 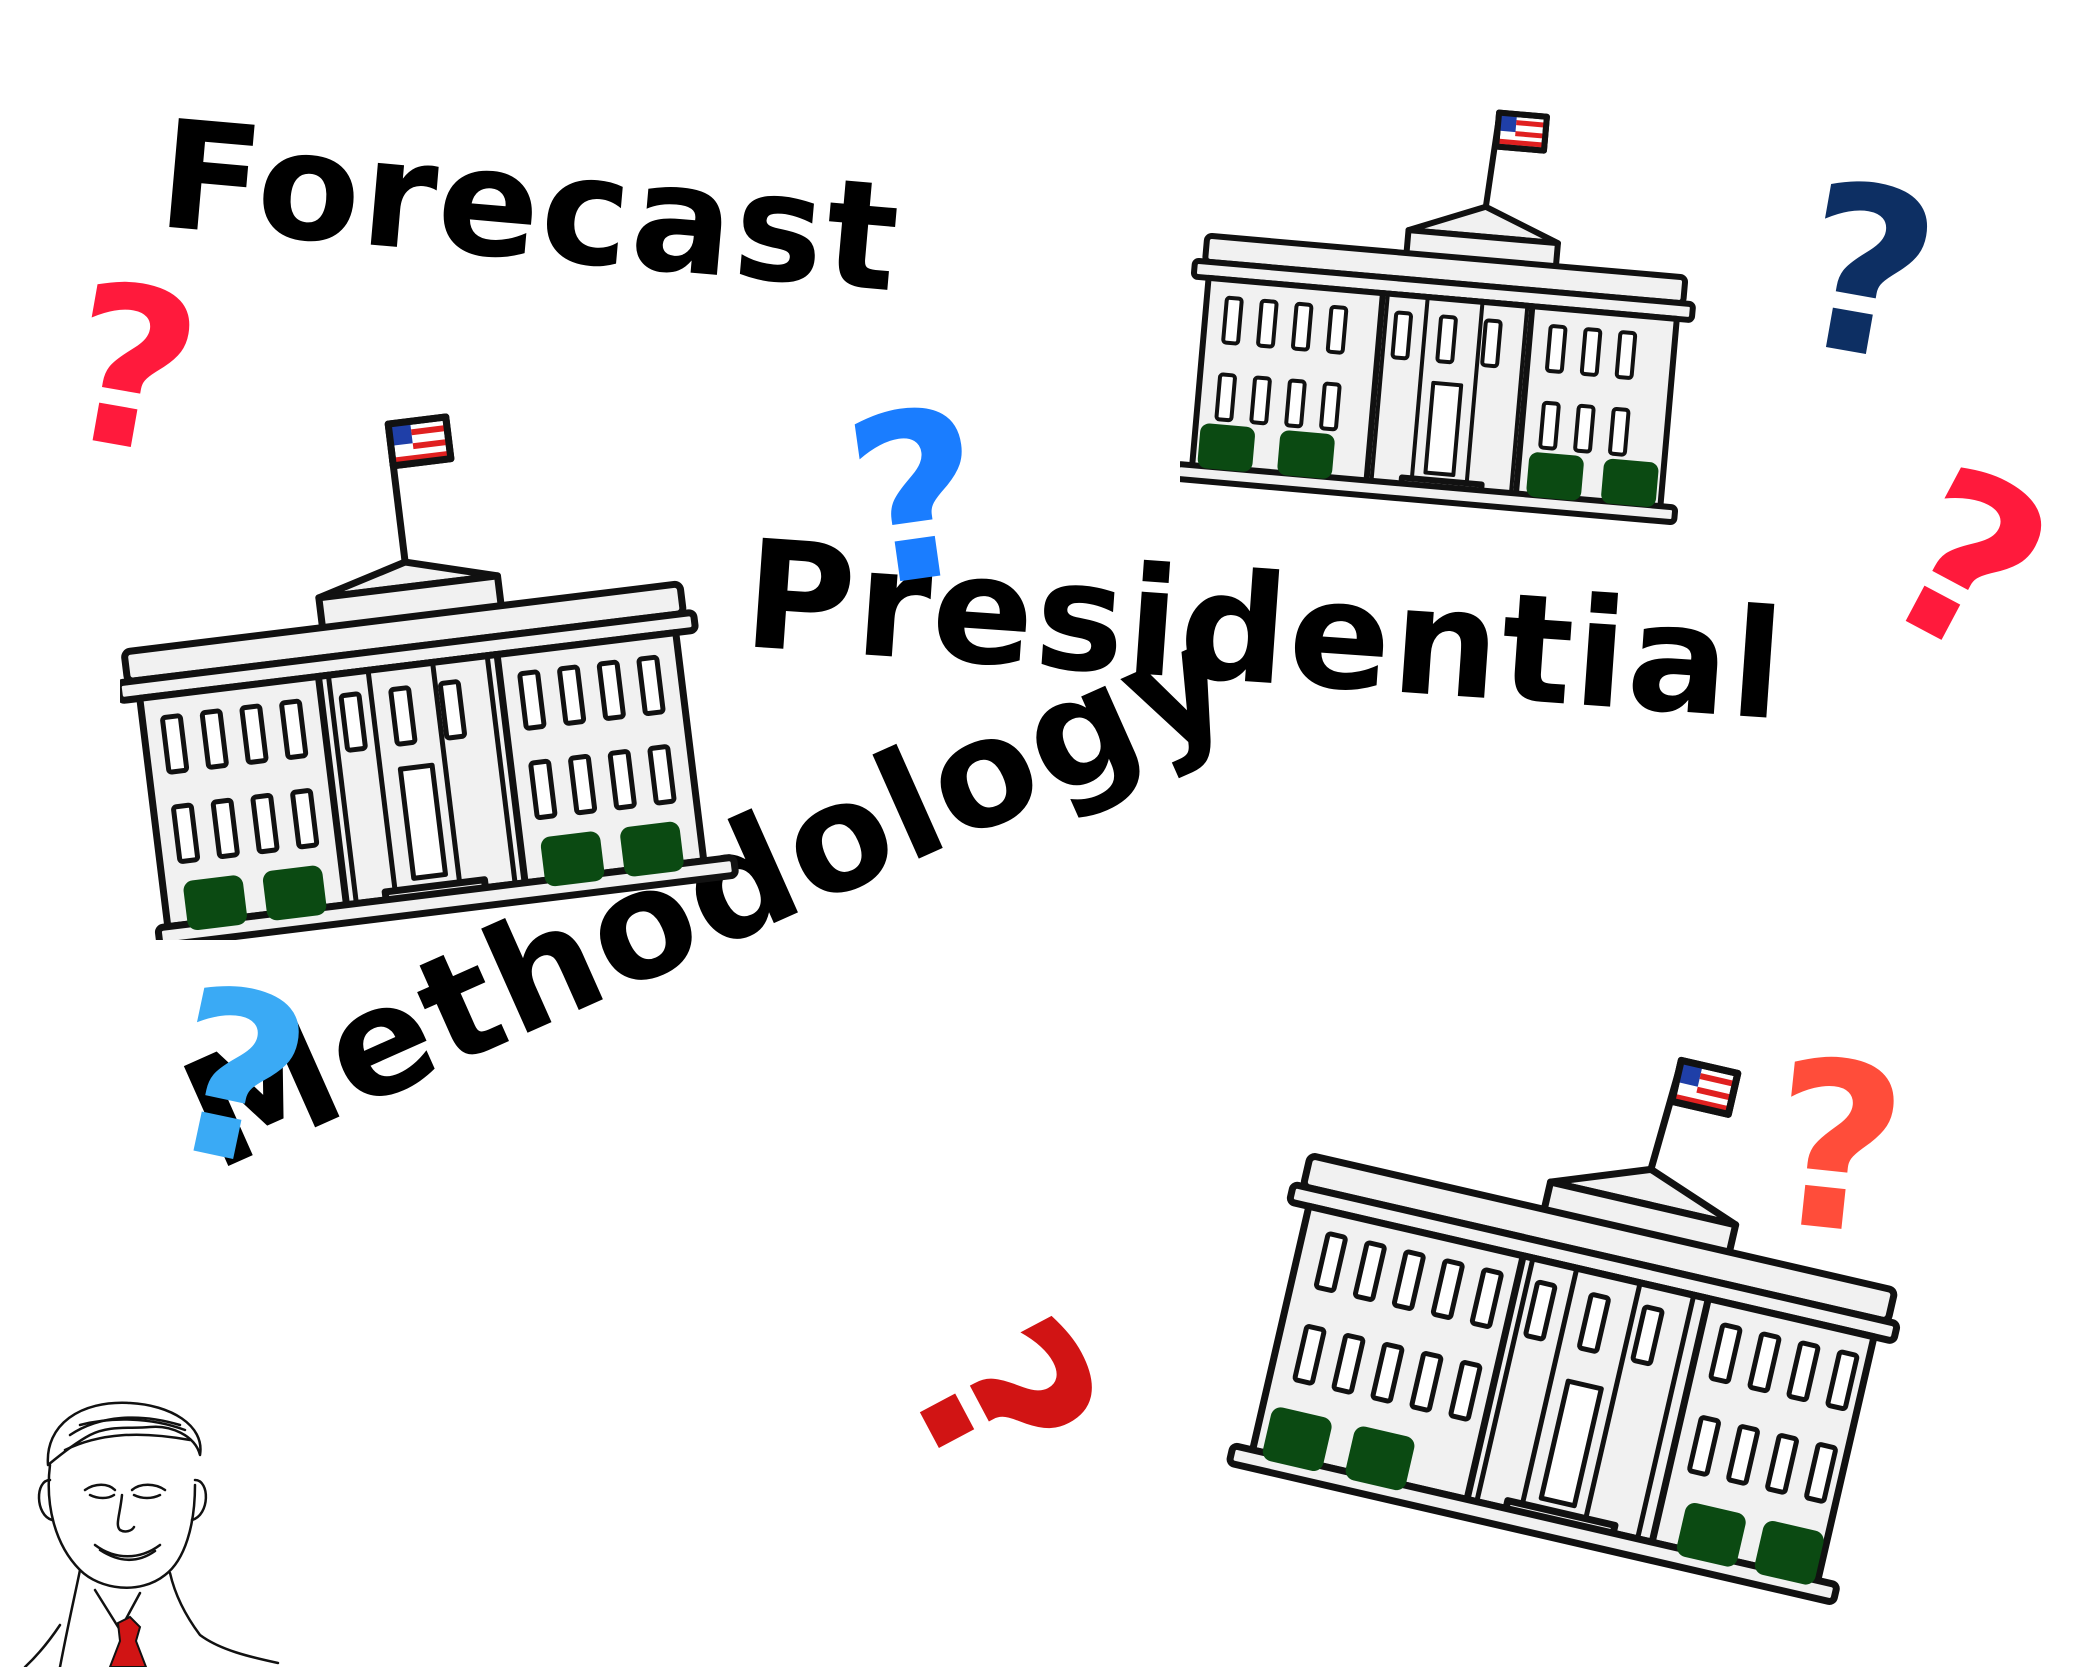 I want to click on portrait-drawing, so click(x=151, y=1534).